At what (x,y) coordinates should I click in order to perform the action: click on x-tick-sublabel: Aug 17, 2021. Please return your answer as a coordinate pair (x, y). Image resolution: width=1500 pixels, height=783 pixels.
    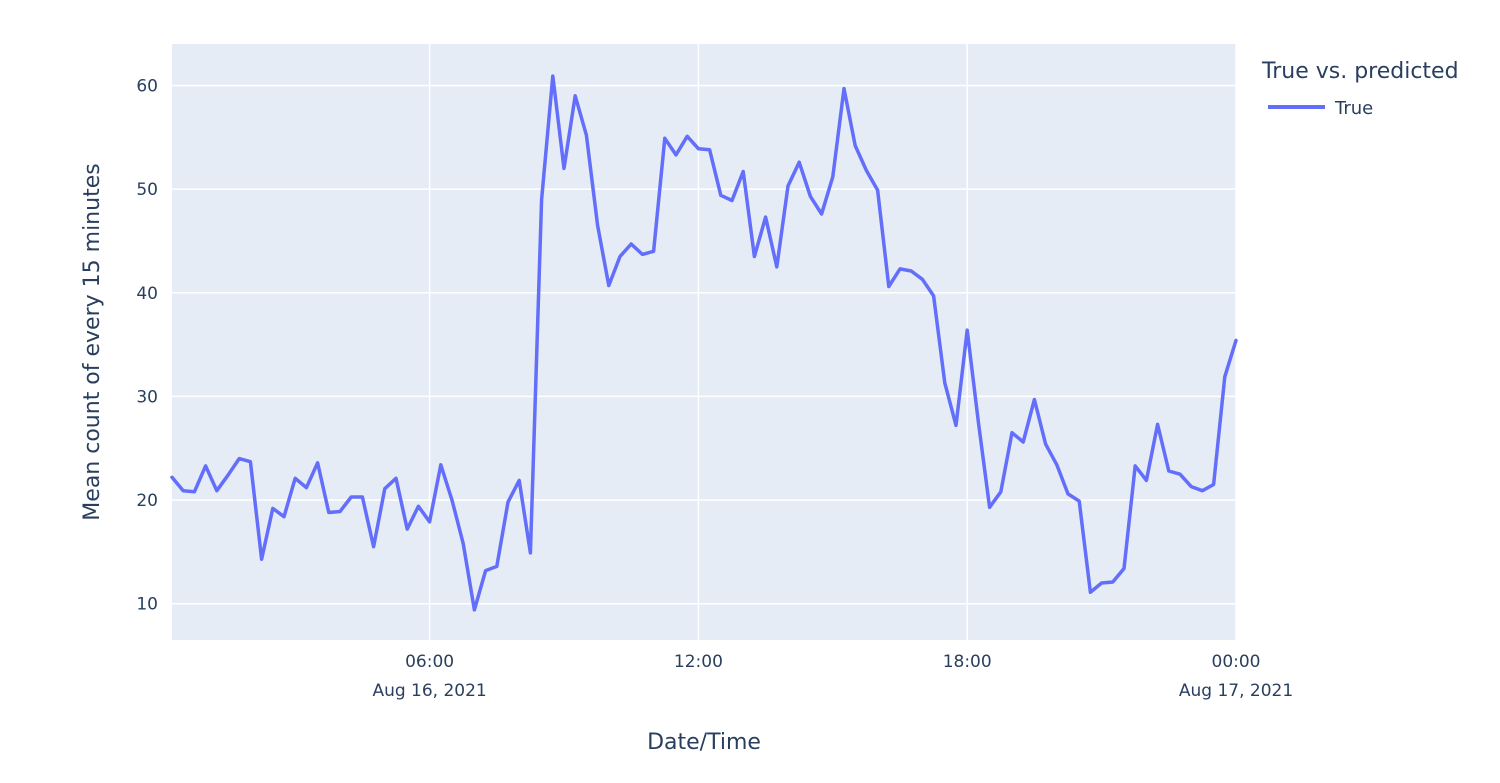
    Looking at the image, I should click on (1236, 691).